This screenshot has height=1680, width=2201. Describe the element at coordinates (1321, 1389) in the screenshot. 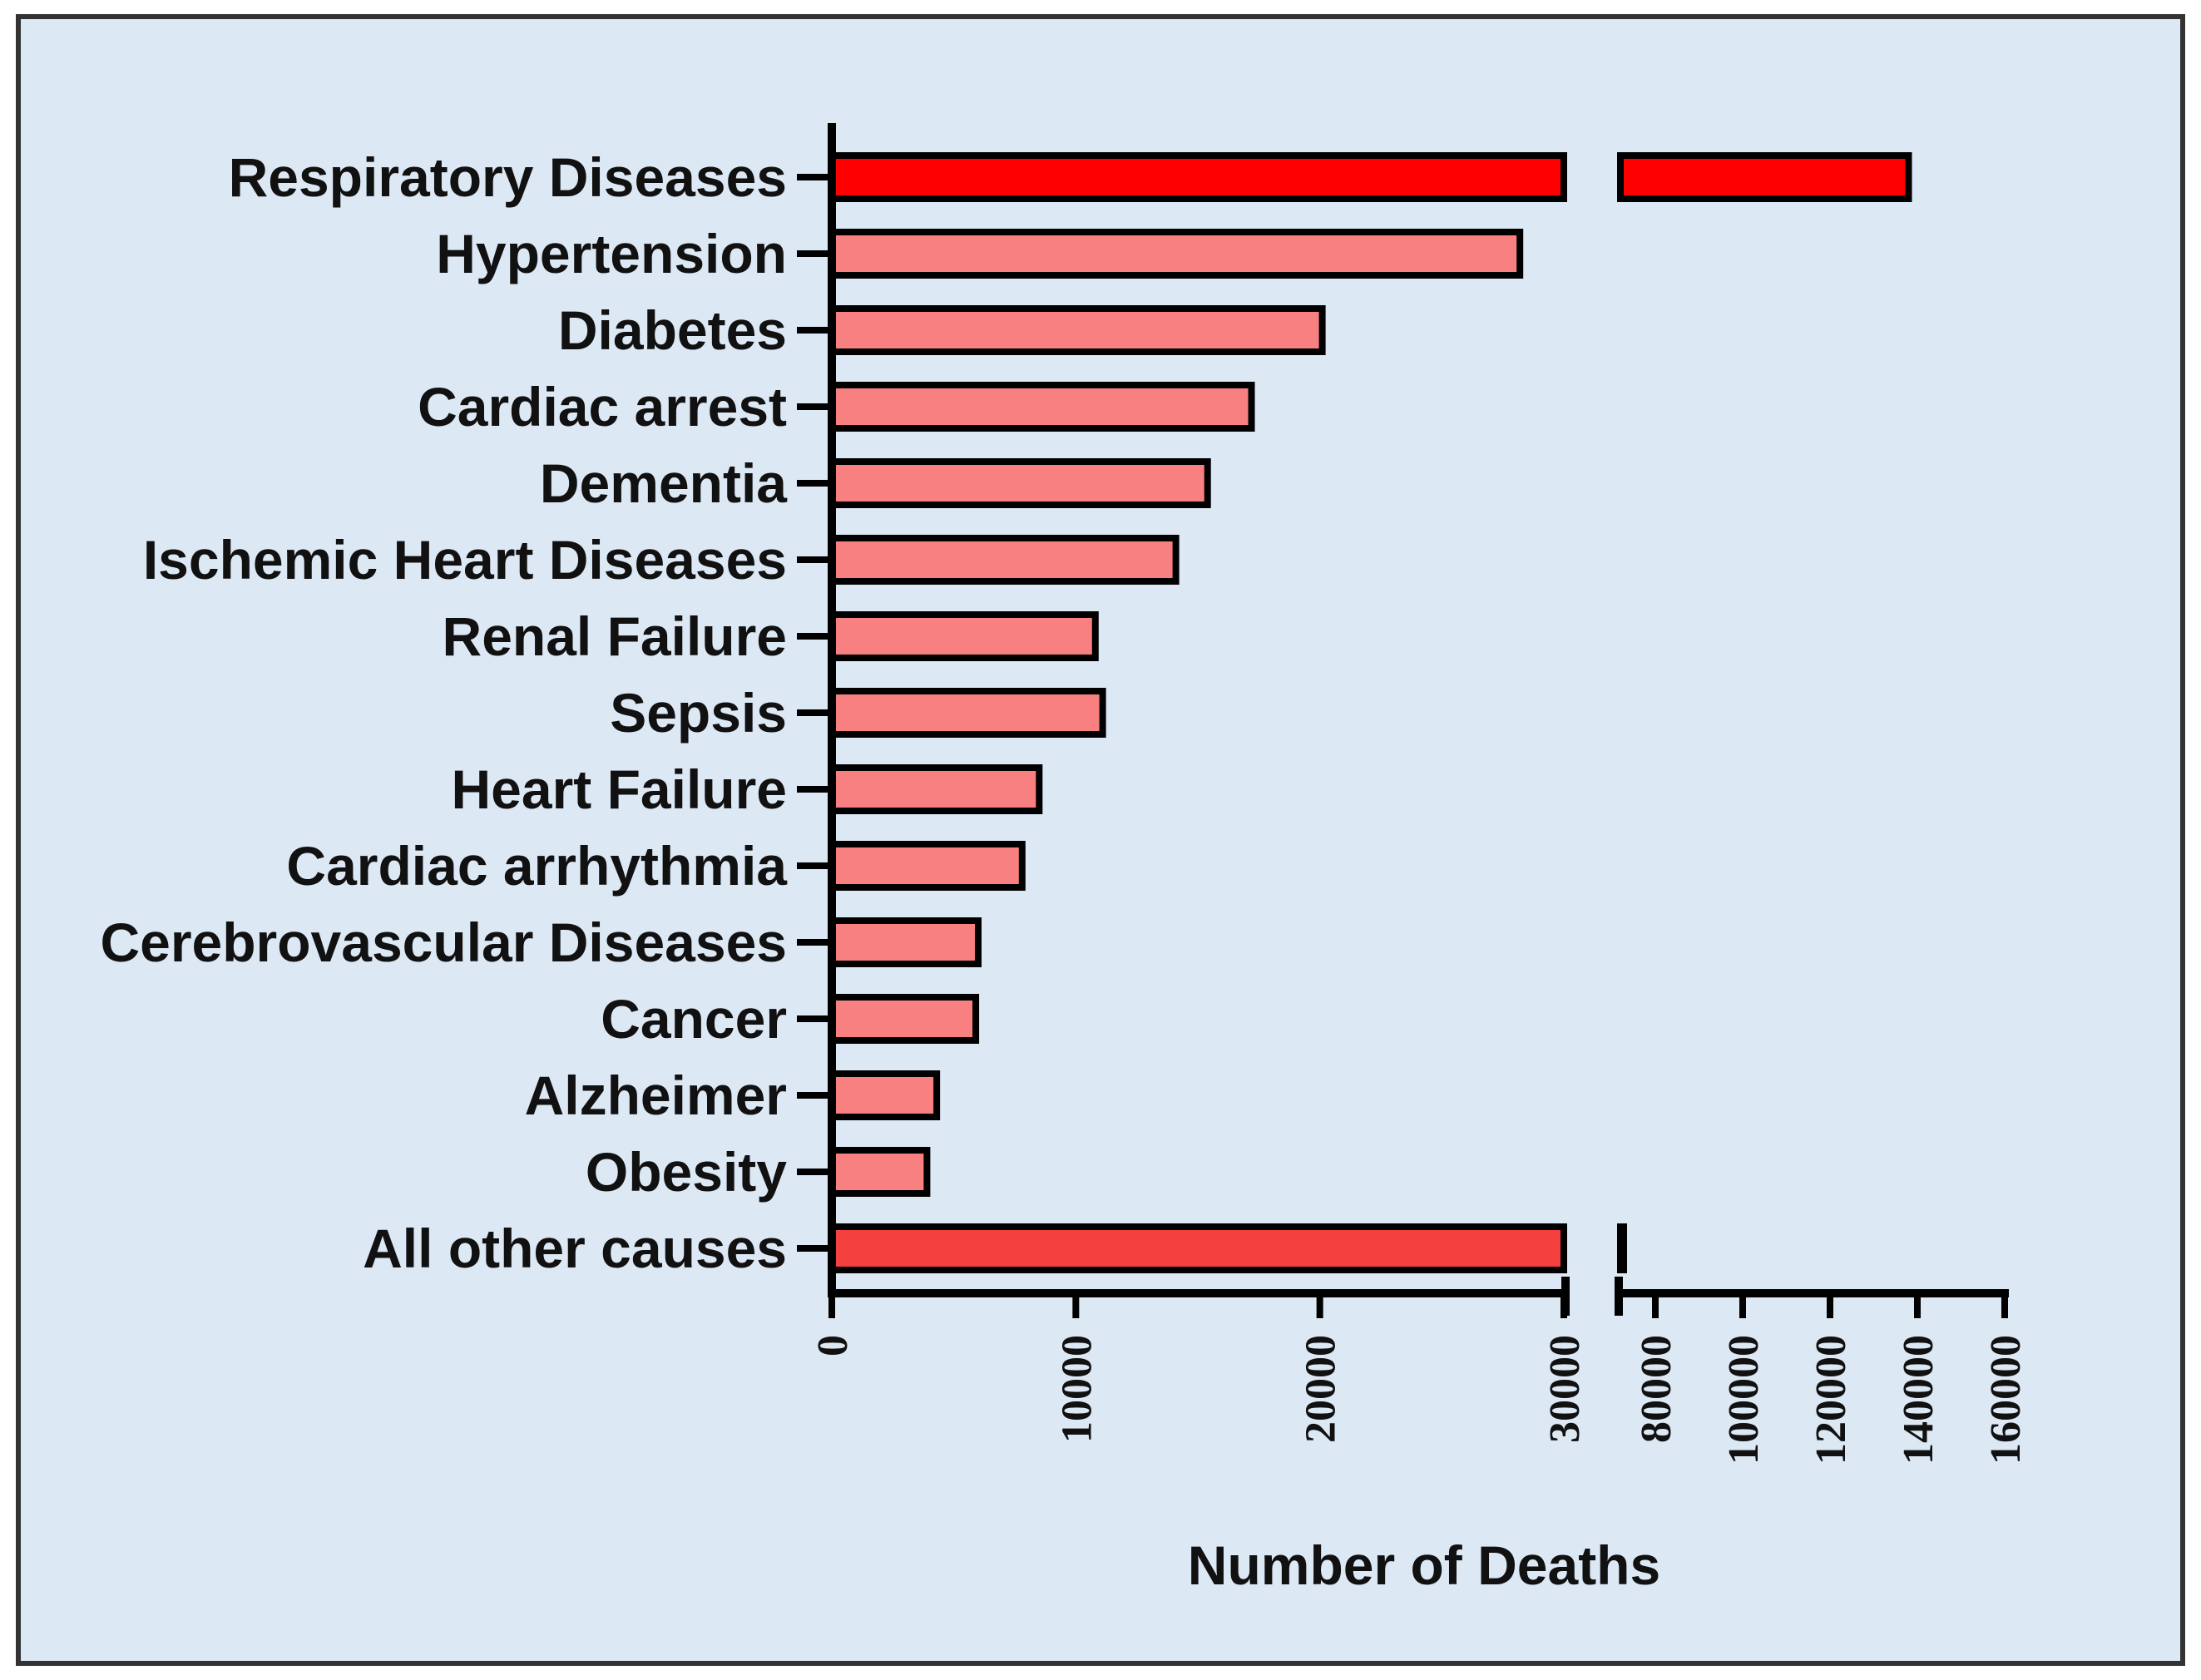

I see `x-tick-label: 20000` at that location.